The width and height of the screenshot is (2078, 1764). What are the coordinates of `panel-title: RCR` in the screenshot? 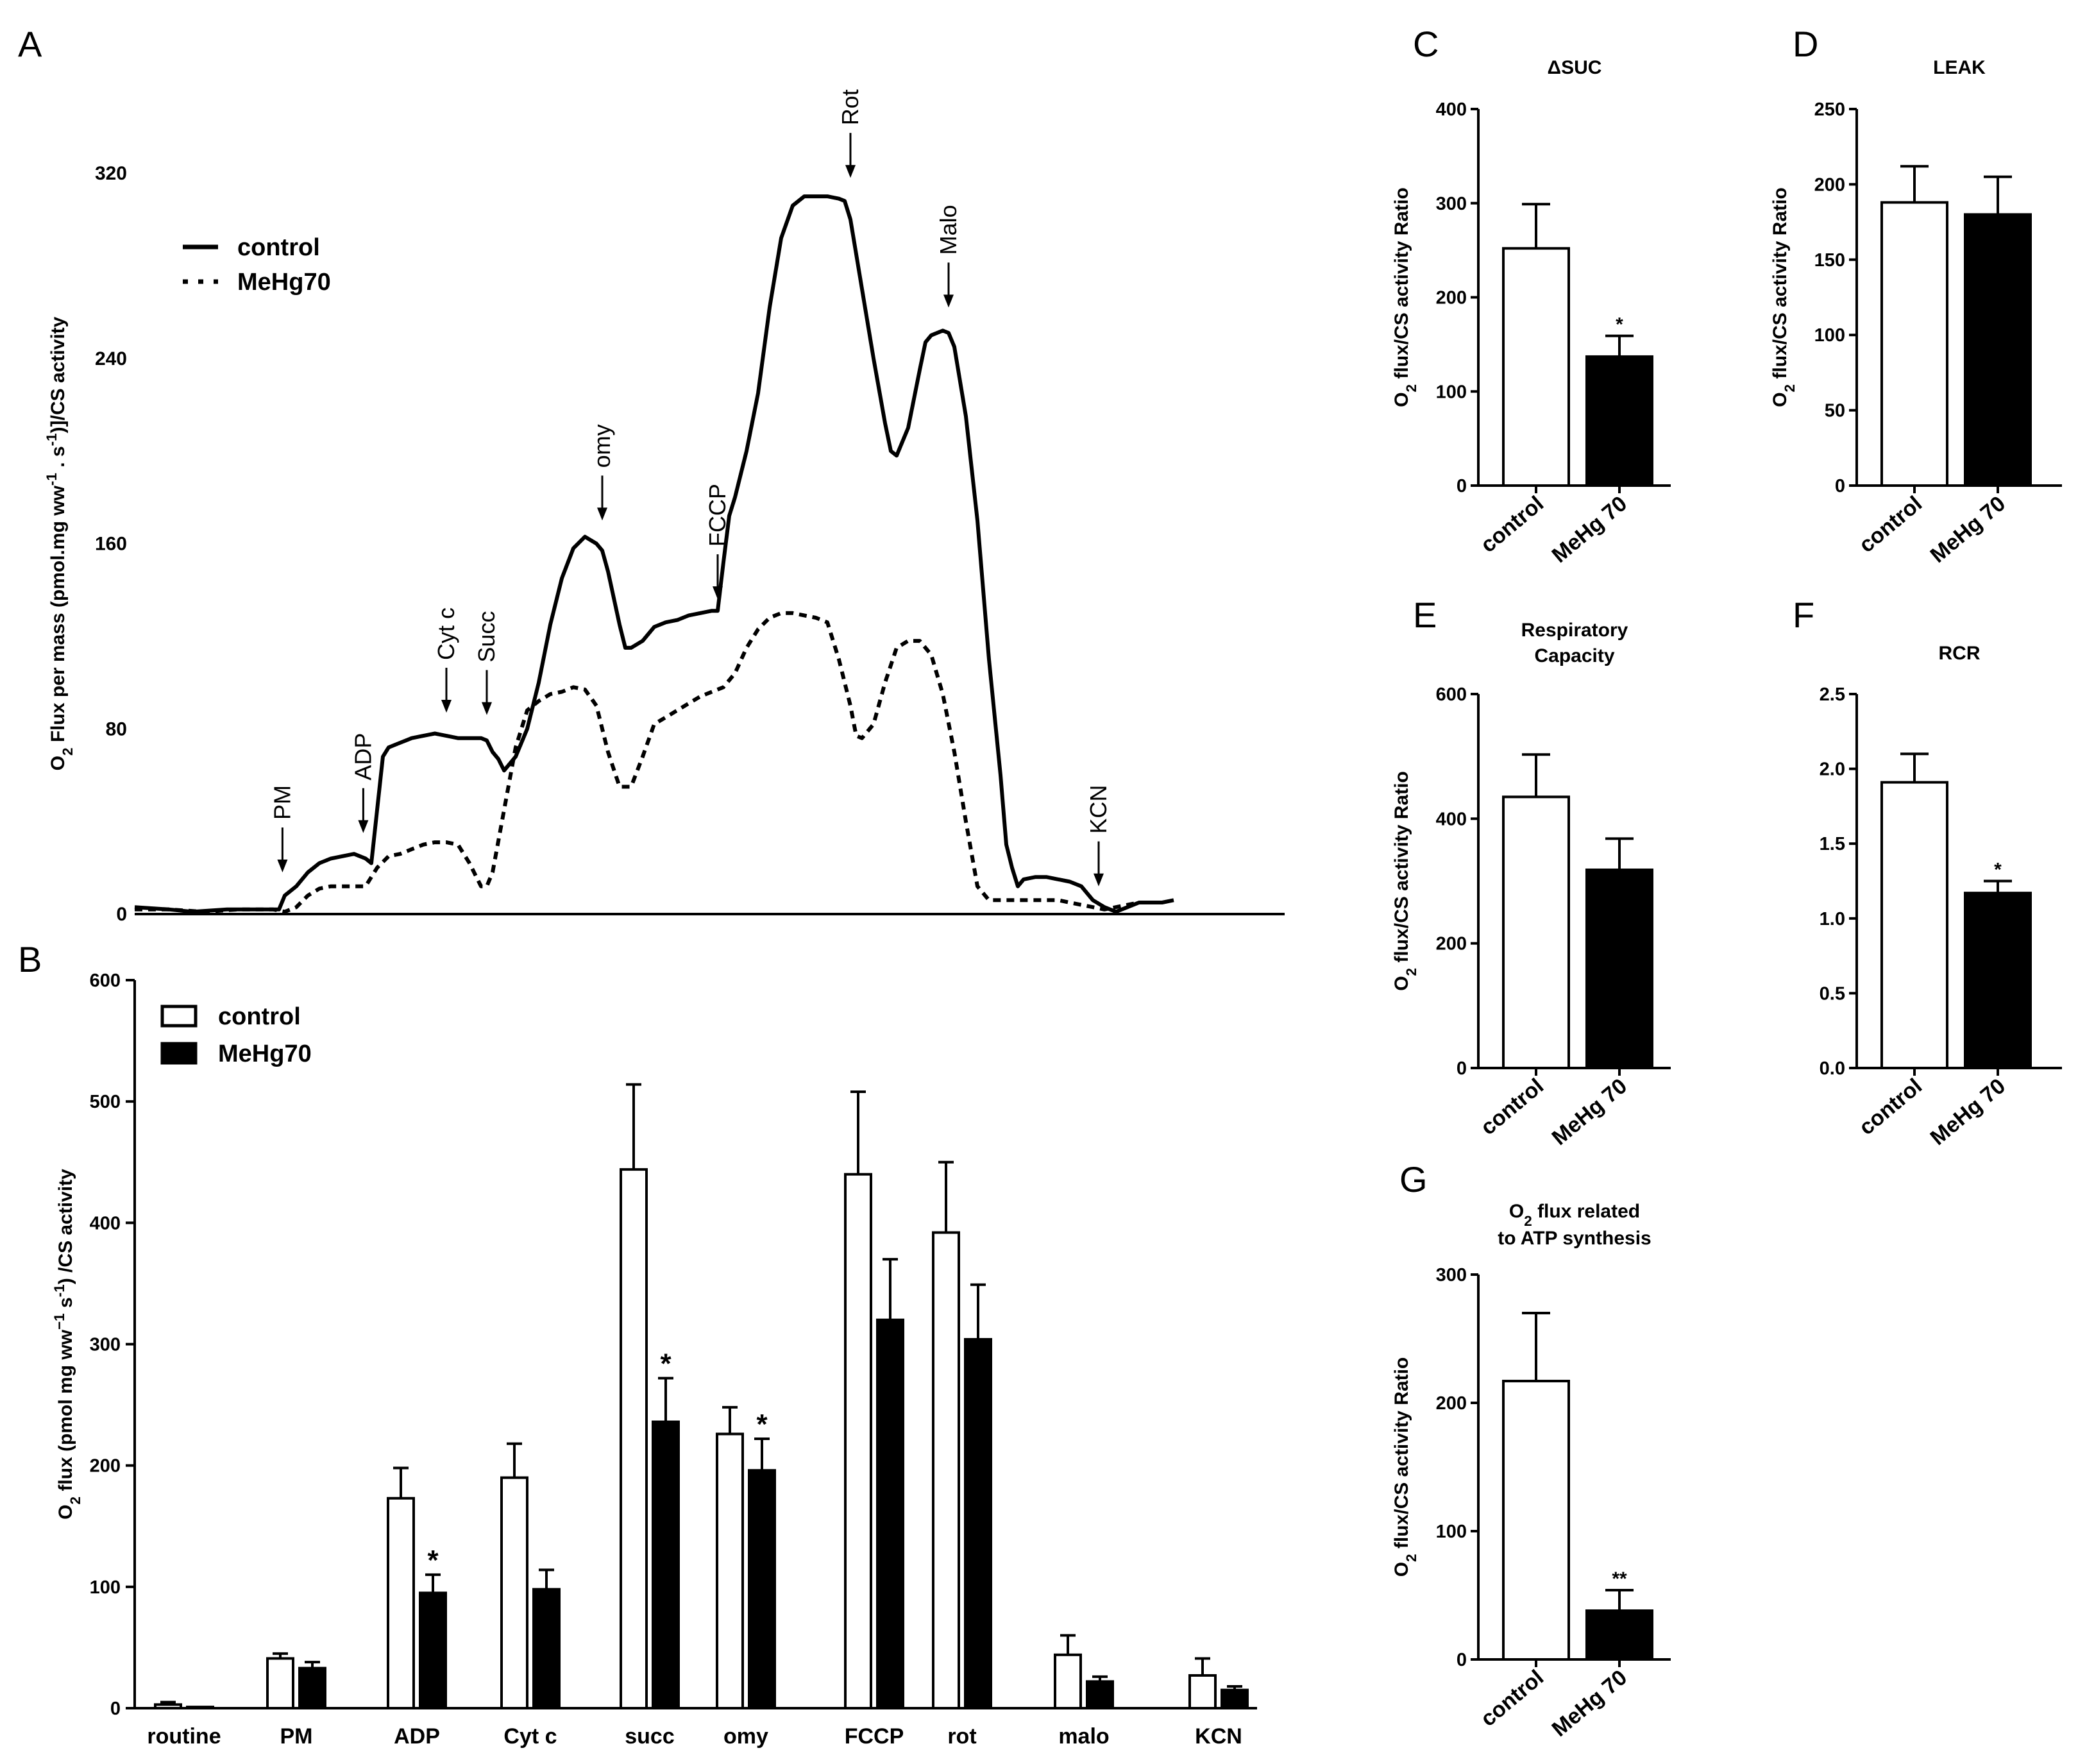 It's located at (1960, 653).